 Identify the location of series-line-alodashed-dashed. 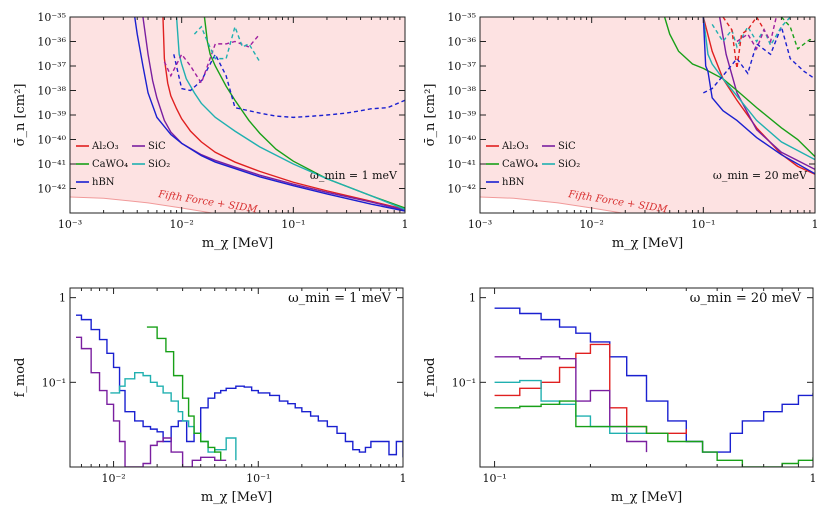
(743, 43).